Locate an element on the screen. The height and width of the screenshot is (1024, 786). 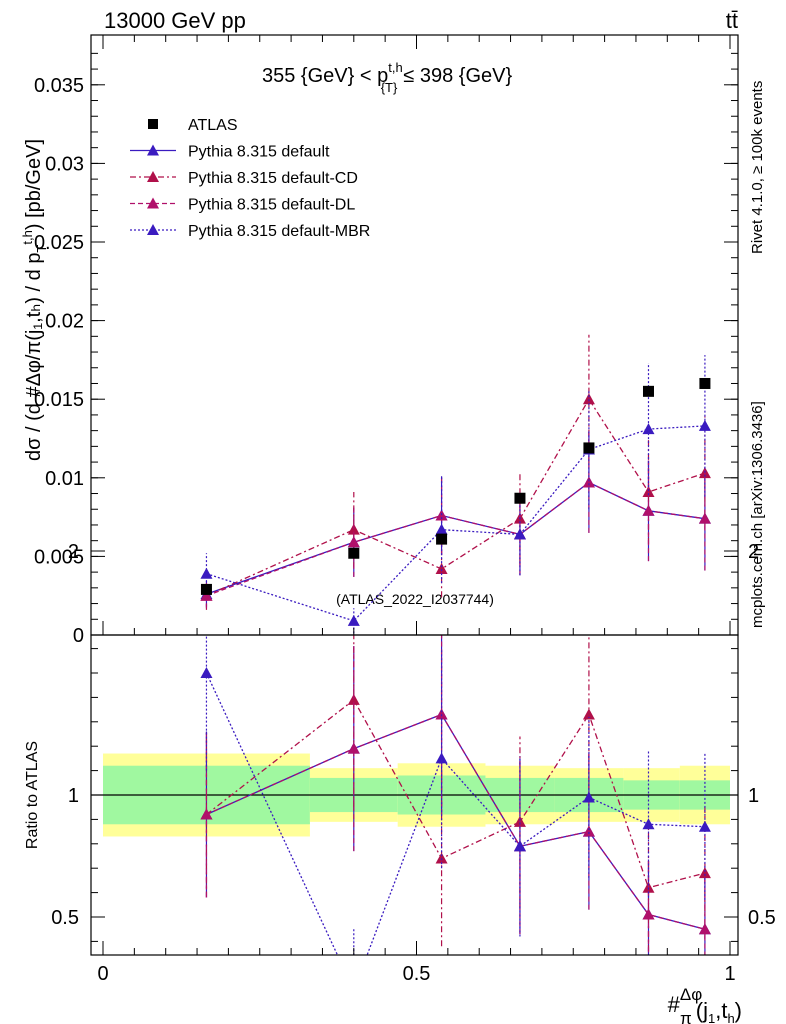
ratio-tick-label: 1 is located at coordinates (73, 796).